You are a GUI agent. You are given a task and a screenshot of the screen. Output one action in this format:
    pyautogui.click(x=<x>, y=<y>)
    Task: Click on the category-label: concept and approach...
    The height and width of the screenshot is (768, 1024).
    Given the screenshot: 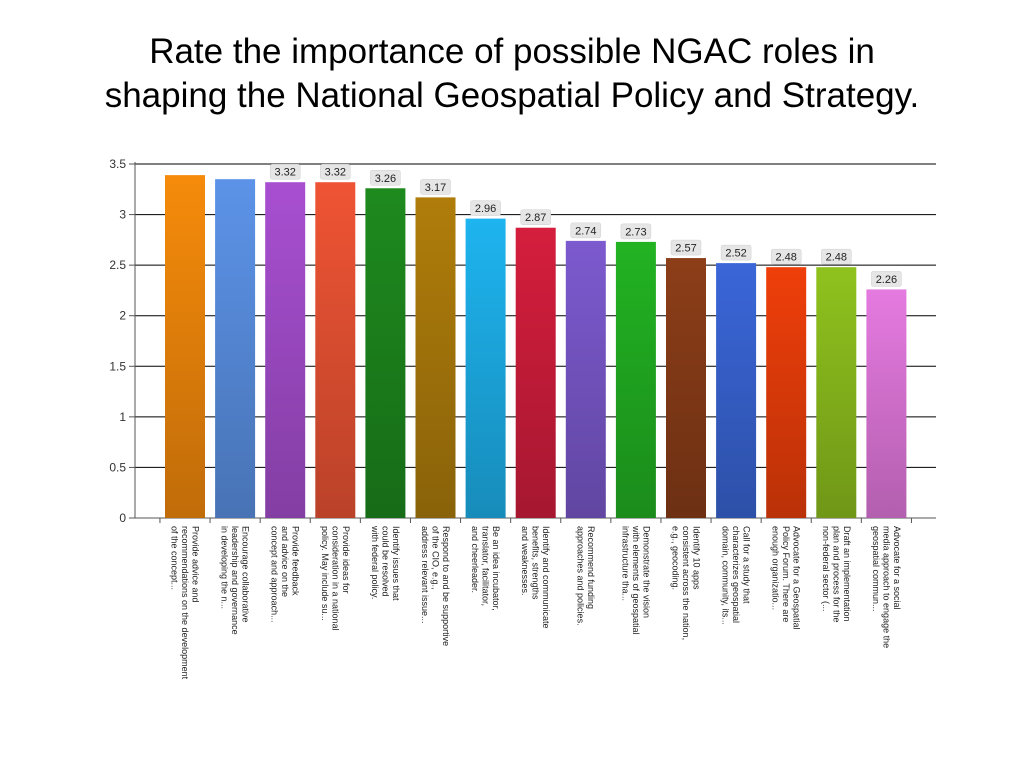 What is the action you would take?
    pyautogui.click(x=275, y=574)
    